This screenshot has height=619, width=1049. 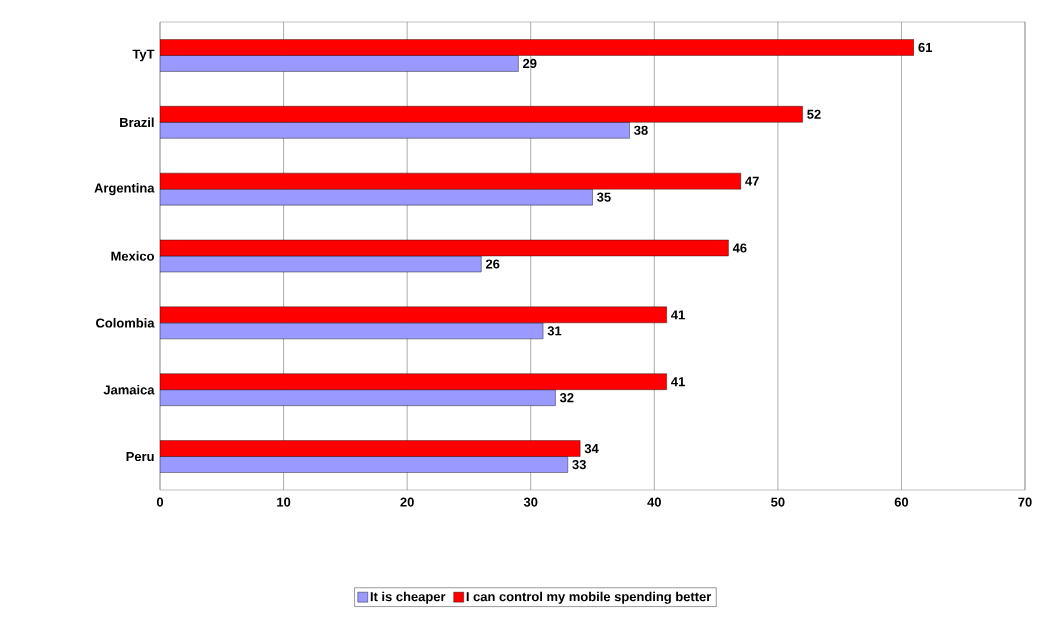 What do you see at coordinates (925, 47) in the screenshot?
I see `data-label: 61` at bounding box center [925, 47].